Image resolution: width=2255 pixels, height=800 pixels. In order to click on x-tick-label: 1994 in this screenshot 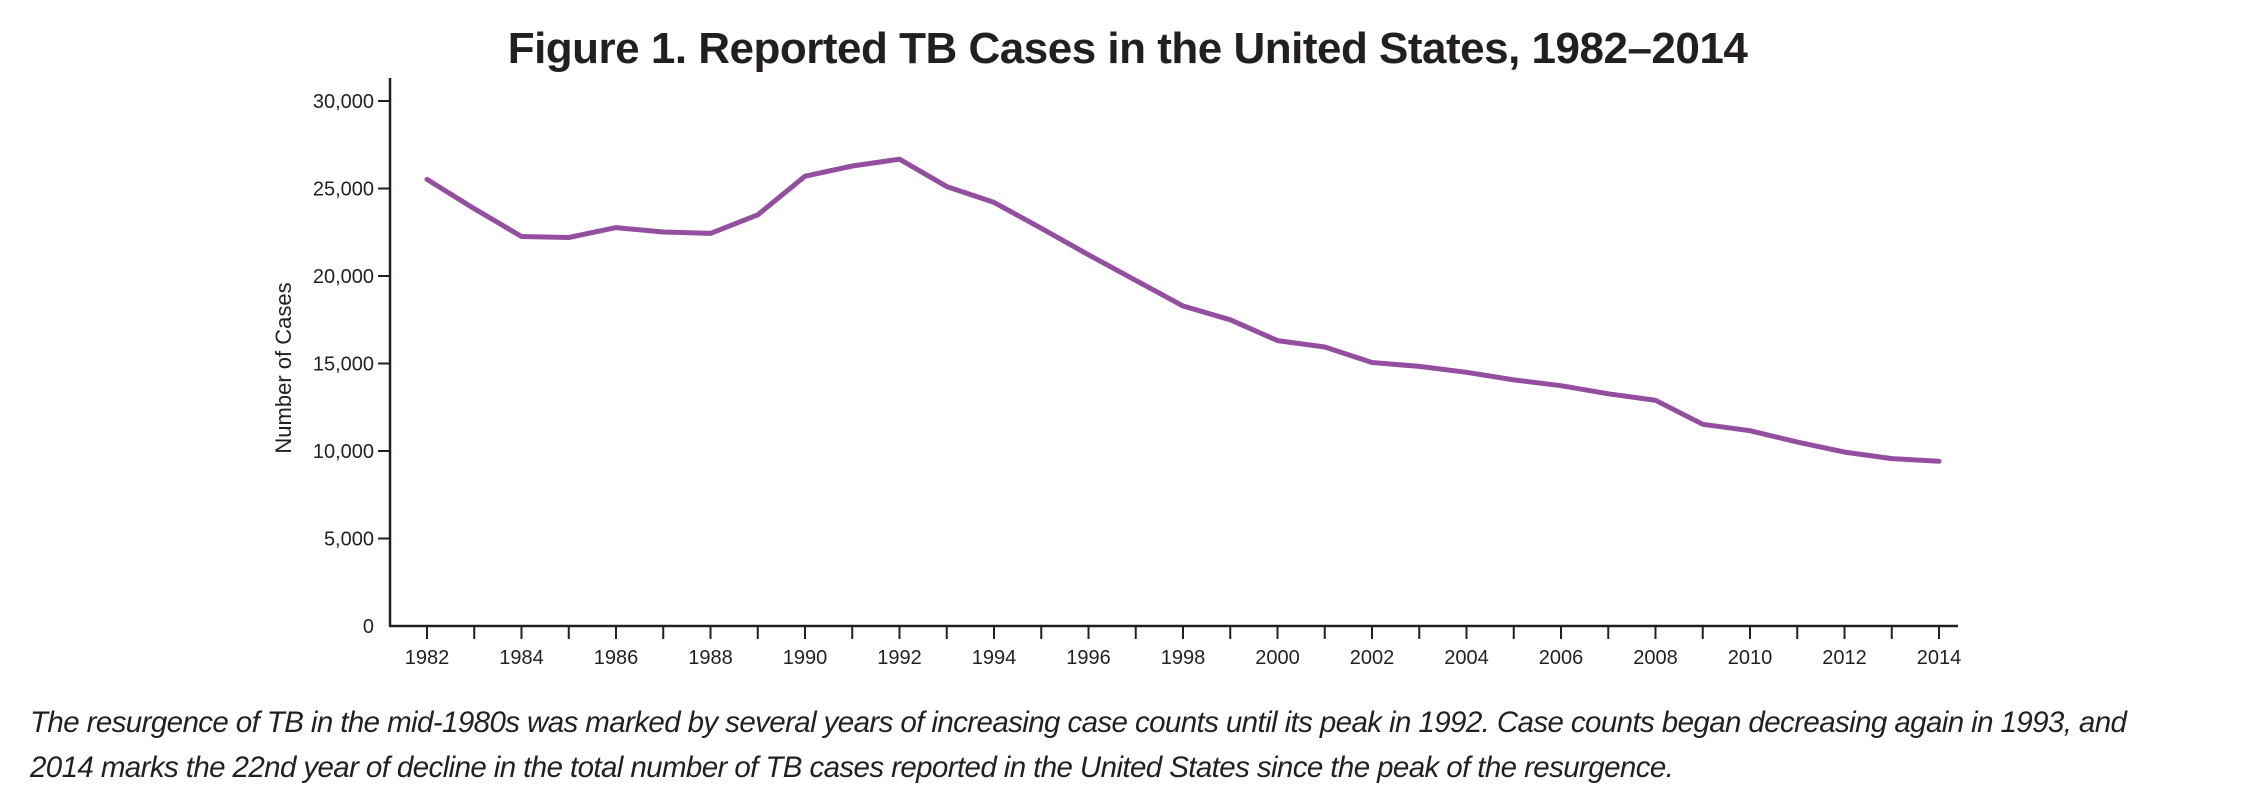, I will do `click(994, 658)`.